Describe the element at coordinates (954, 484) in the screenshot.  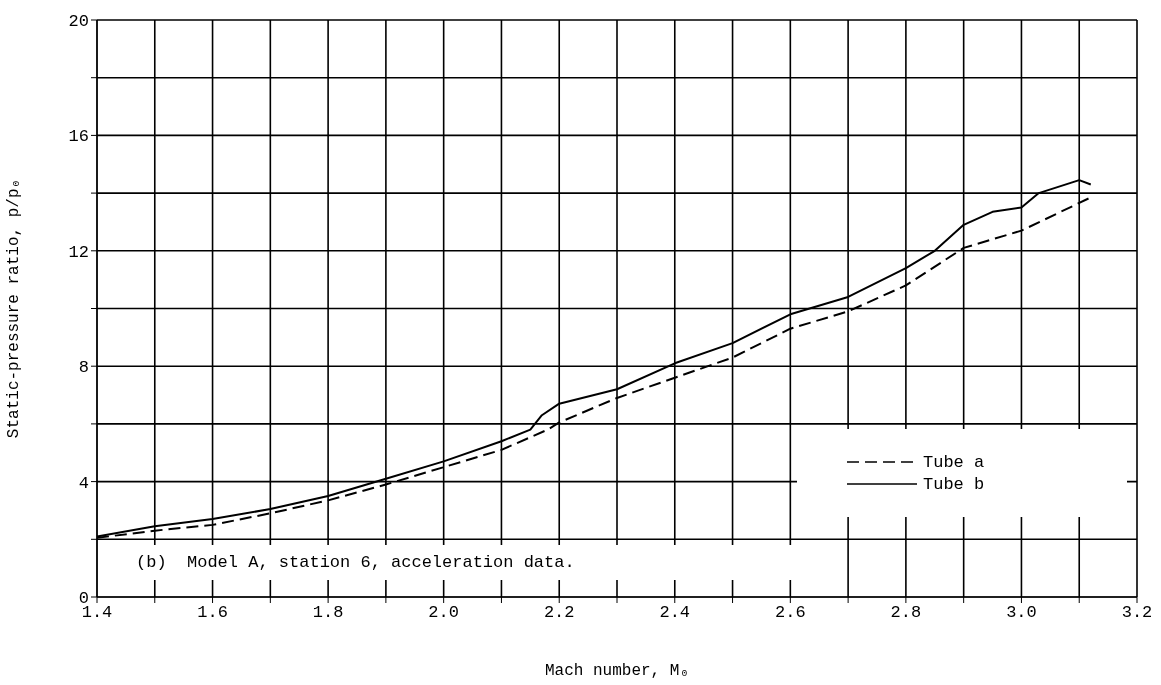
I see `legend-label: Tube b` at that location.